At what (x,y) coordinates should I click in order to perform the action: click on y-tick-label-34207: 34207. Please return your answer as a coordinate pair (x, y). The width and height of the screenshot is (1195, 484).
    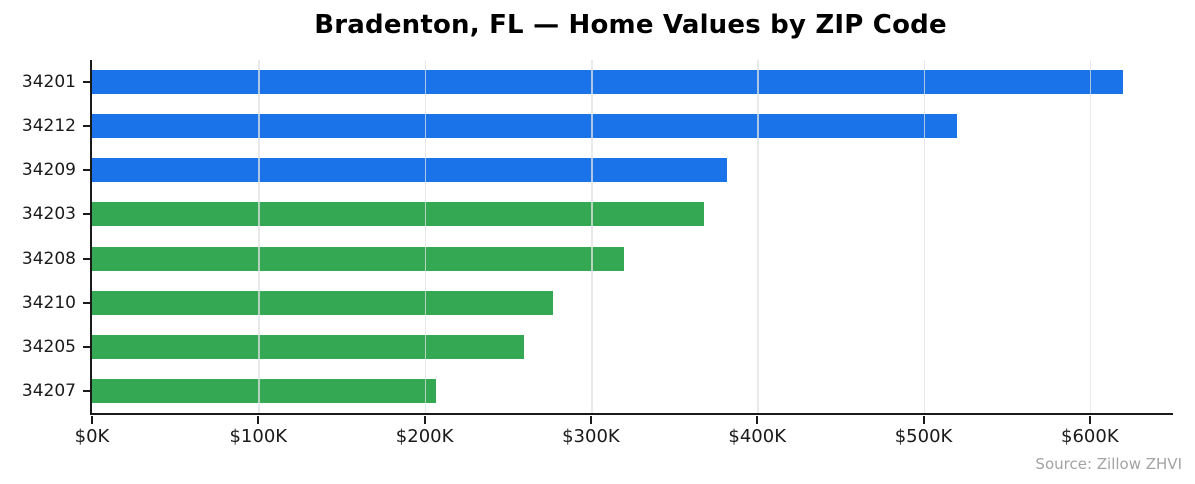
    Looking at the image, I should click on (48, 390).